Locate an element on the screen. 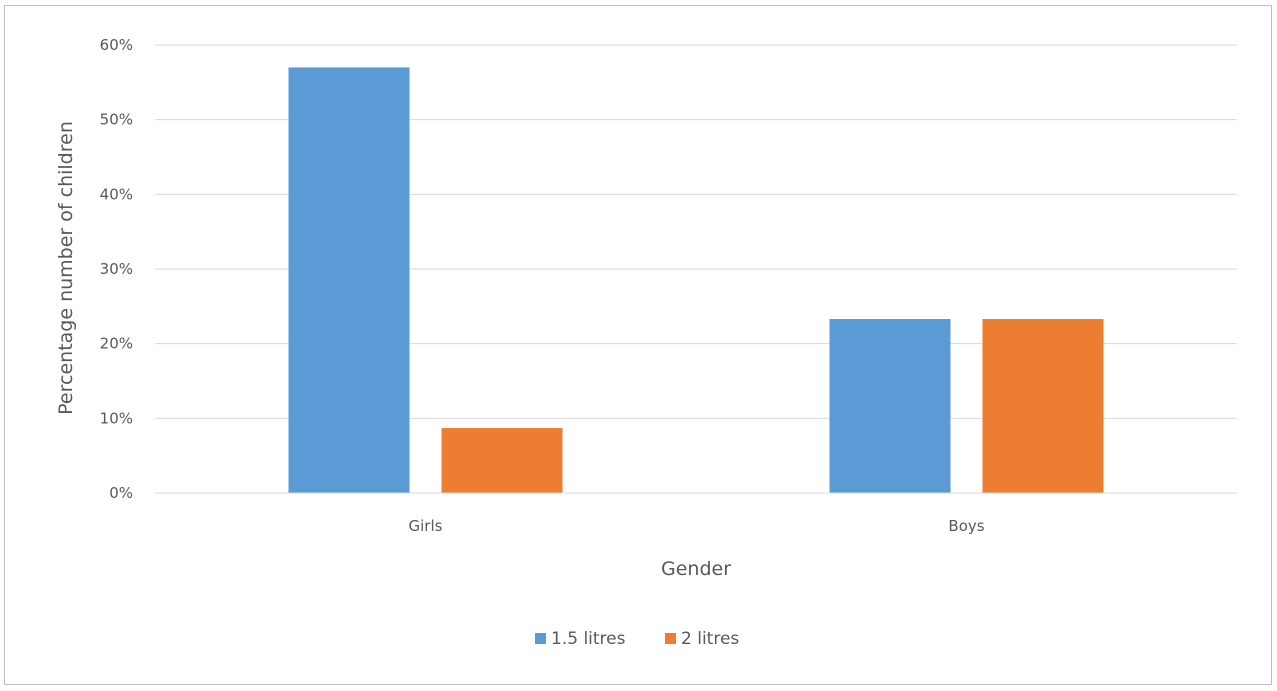 The height and width of the screenshot is (691, 1277). x-axis-title: Gender is located at coordinates (696, 569).